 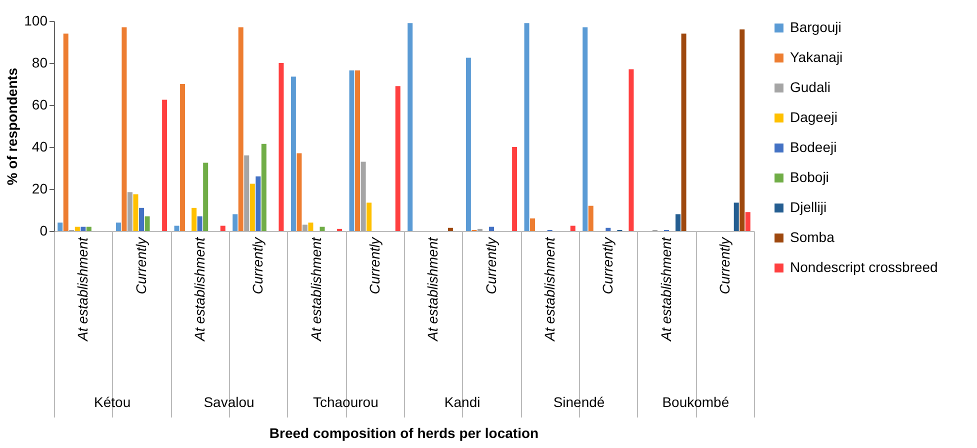 What do you see at coordinates (696, 402) in the screenshot?
I see `text: Boukombé` at bounding box center [696, 402].